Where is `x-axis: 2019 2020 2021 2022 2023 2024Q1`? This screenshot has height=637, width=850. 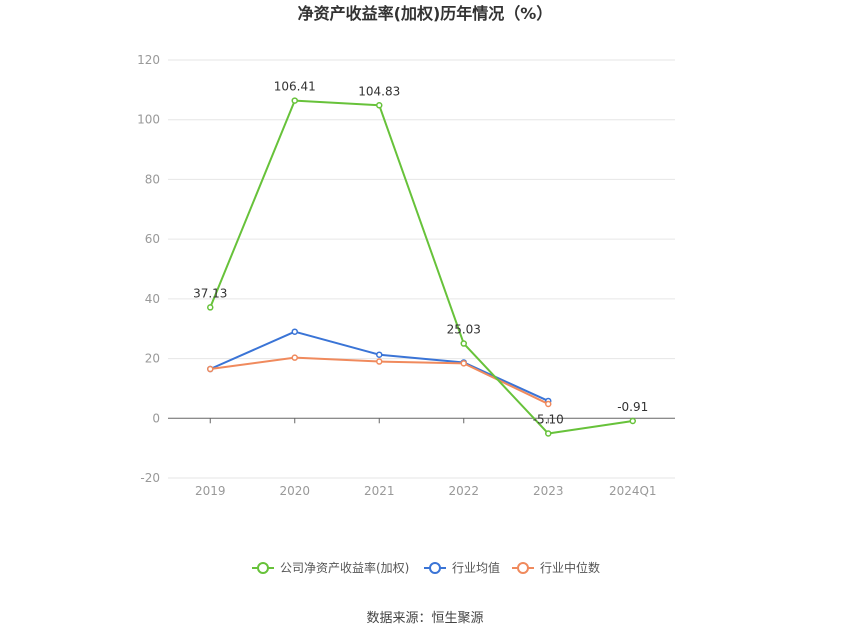
x-axis: 2019 2020 2021 2022 2023 2024Q1 is located at coordinates (426, 458).